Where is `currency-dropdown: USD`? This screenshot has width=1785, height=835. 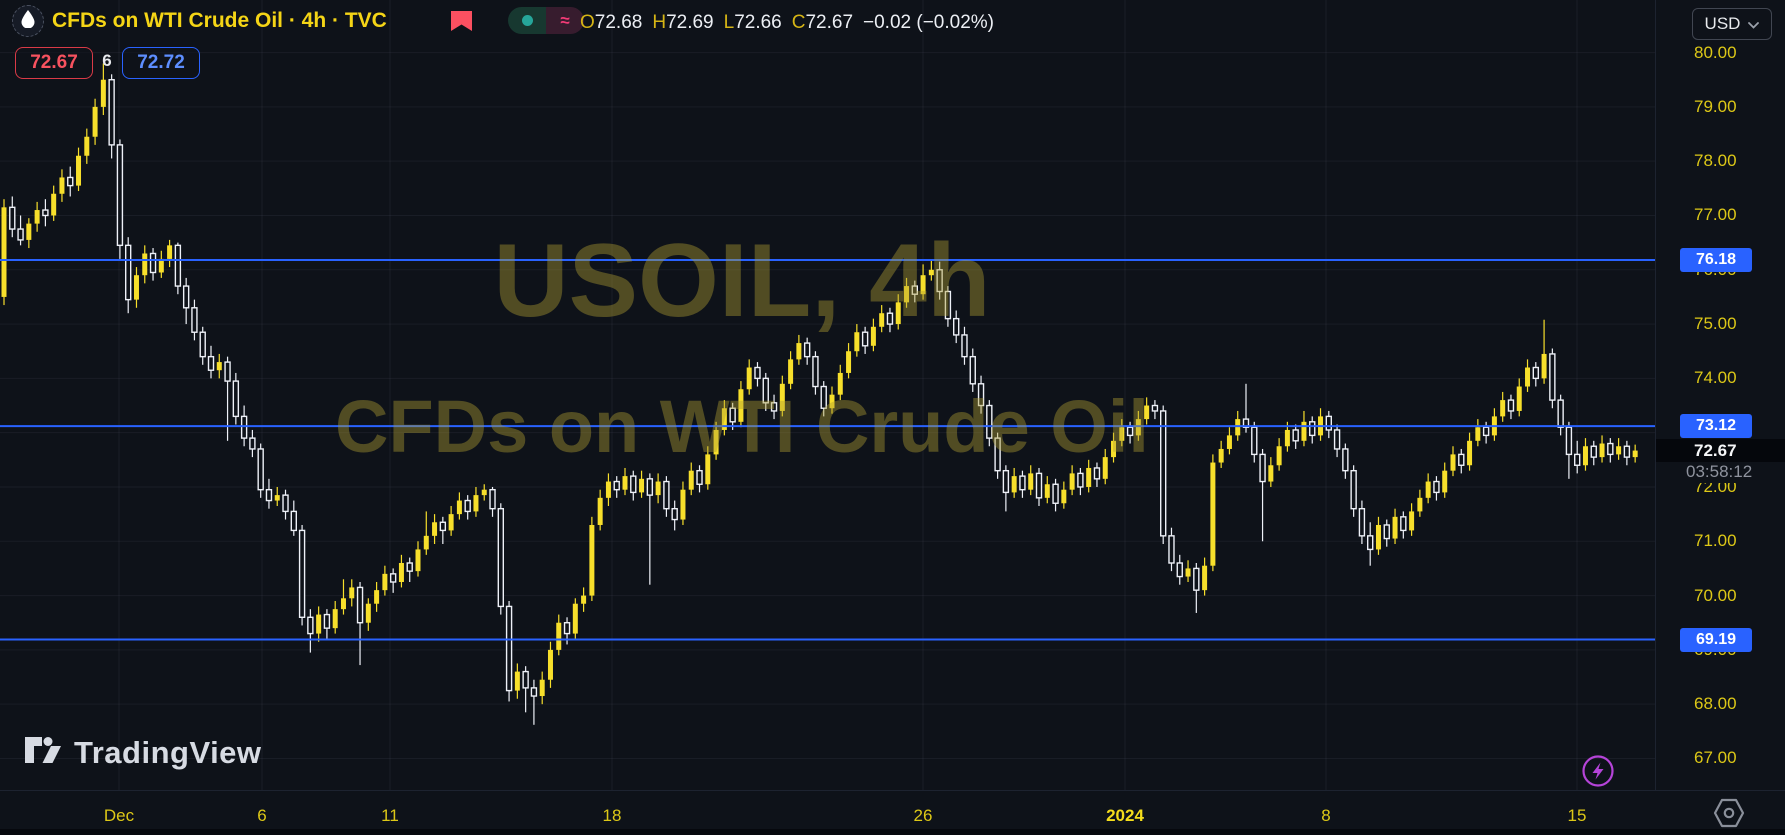
currency-dropdown: USD is located at coordinates (1732, 24).